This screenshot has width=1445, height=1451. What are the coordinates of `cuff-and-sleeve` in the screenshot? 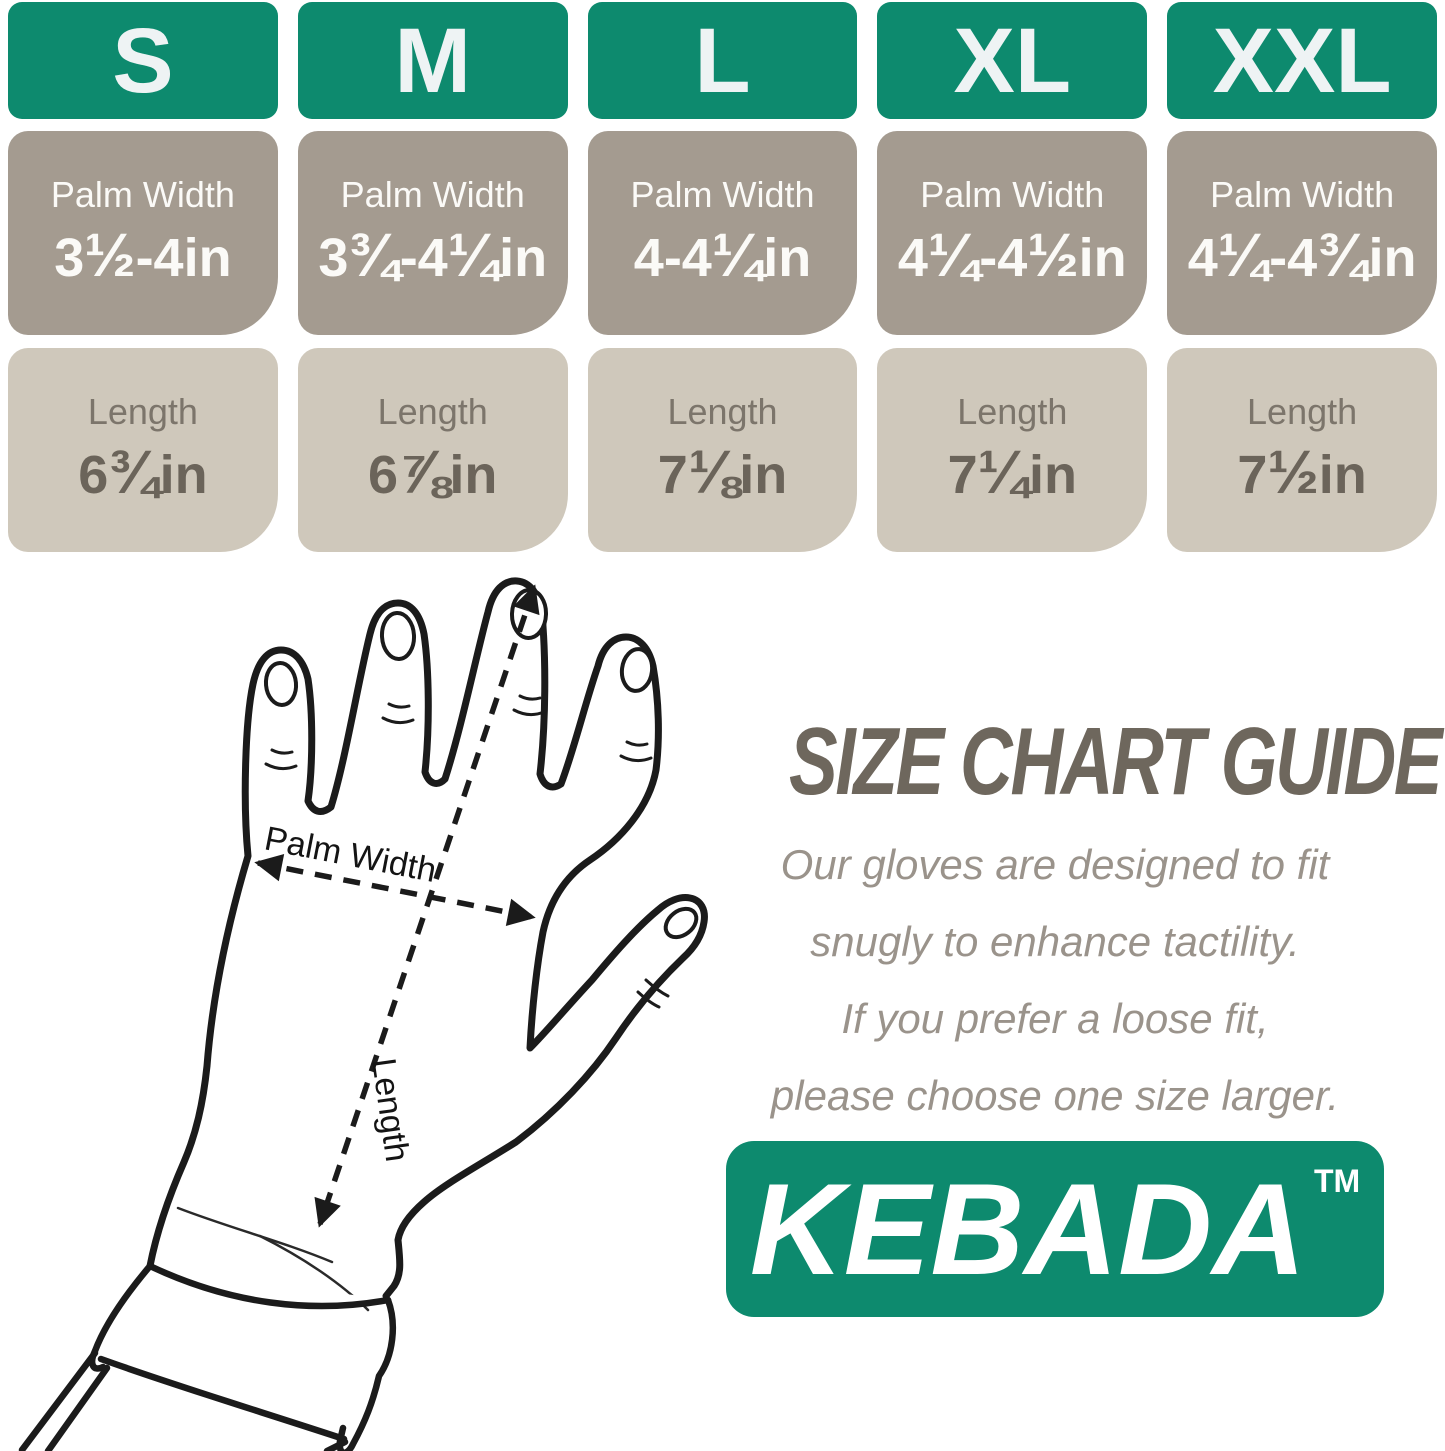 It's located at (207, 1356).